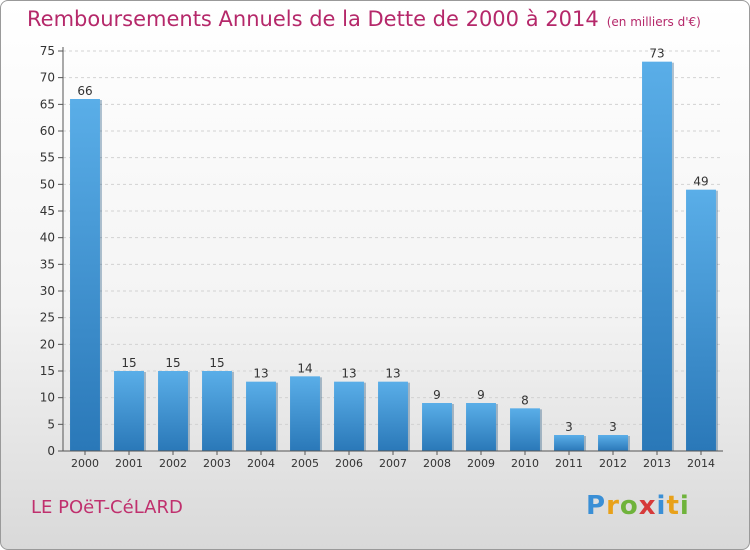 This screenshot has width=750, height=550. What do you see at coordinates (129, 463) in the screenshot?
I see `x-tick-label: 2001` at bounding box center [129, 463].